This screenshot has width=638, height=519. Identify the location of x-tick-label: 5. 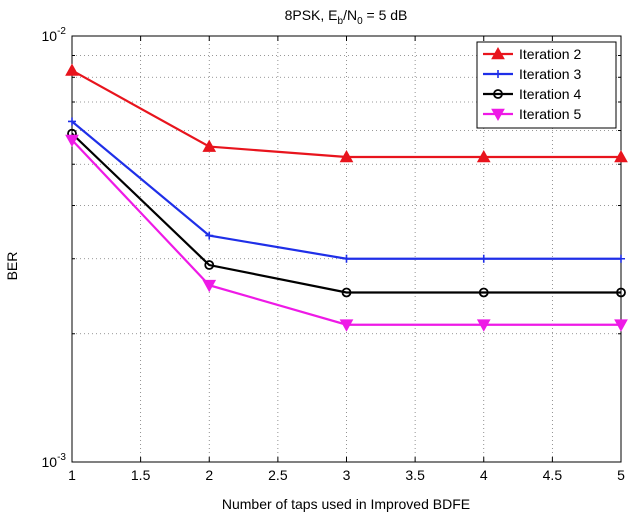
(621, 475).